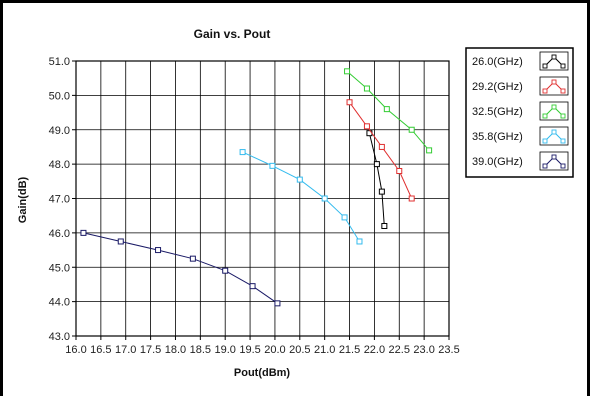 This screenshot has height=396, width=590. Describe the element at coordinates (59, 337) in the screenshot. I see `y-tick-label: 43.0` at that location.